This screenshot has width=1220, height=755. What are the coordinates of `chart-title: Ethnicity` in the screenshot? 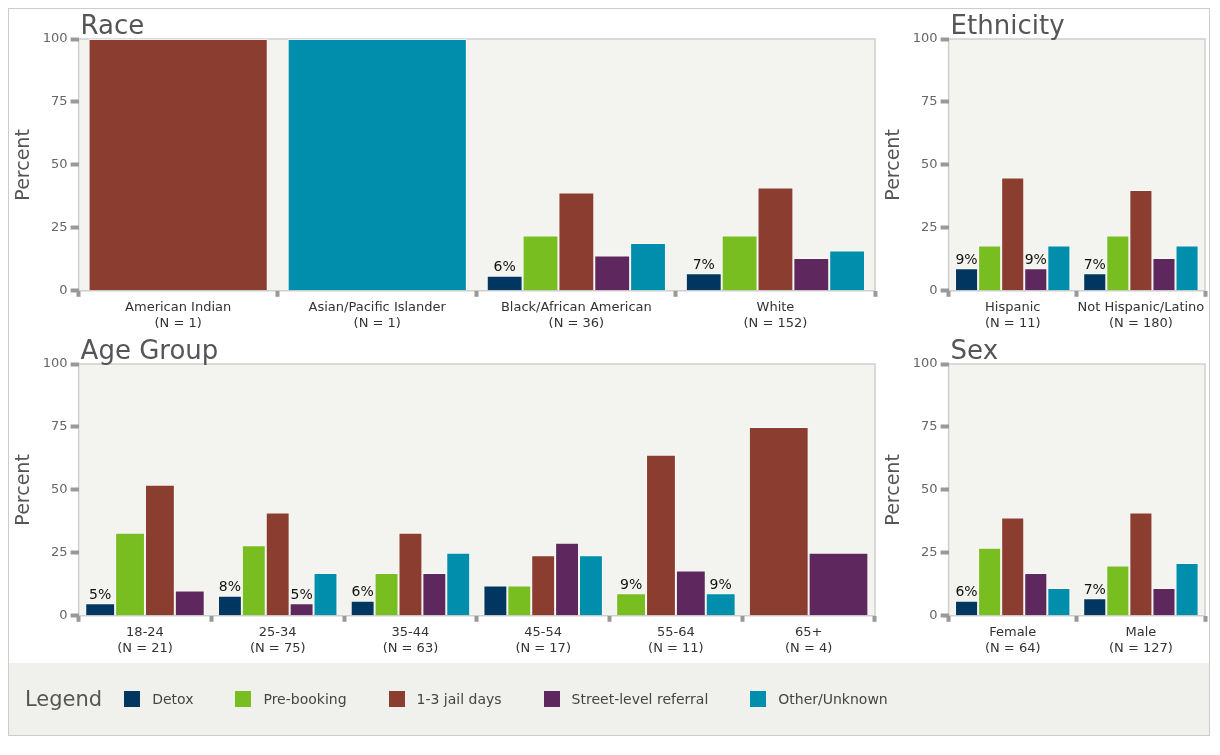 It's located at (1007, 25).